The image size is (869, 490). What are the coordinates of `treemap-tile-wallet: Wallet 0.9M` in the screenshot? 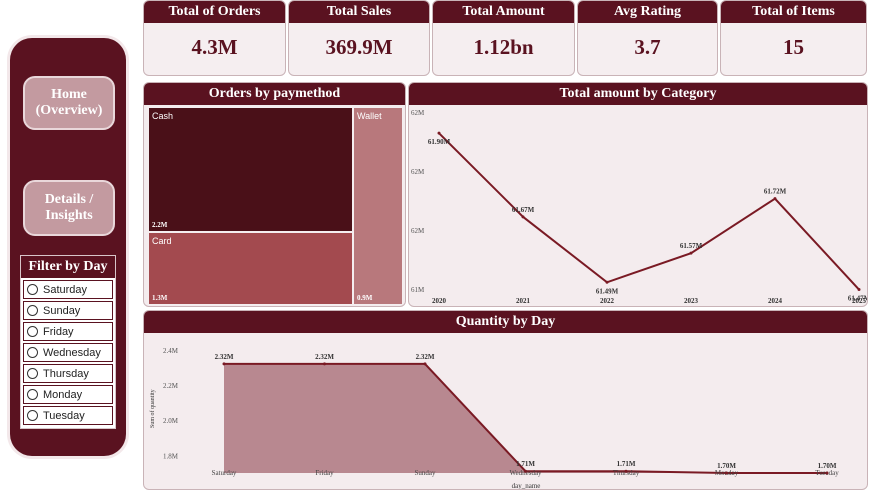 It's located at (378, 206).